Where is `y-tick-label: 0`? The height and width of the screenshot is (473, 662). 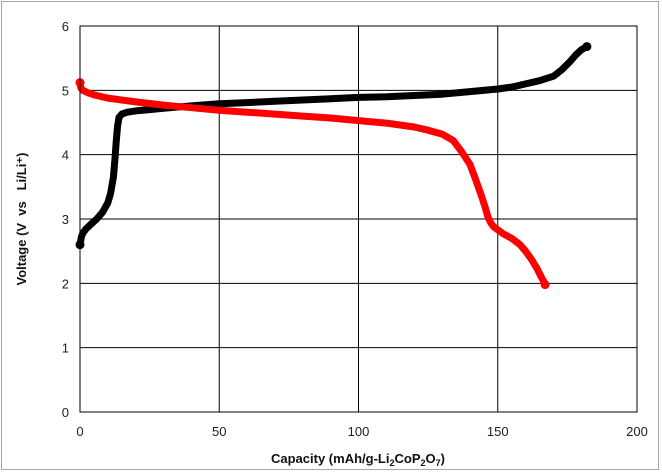
y-tick-label: 0 is located at coordinates (65, 412).